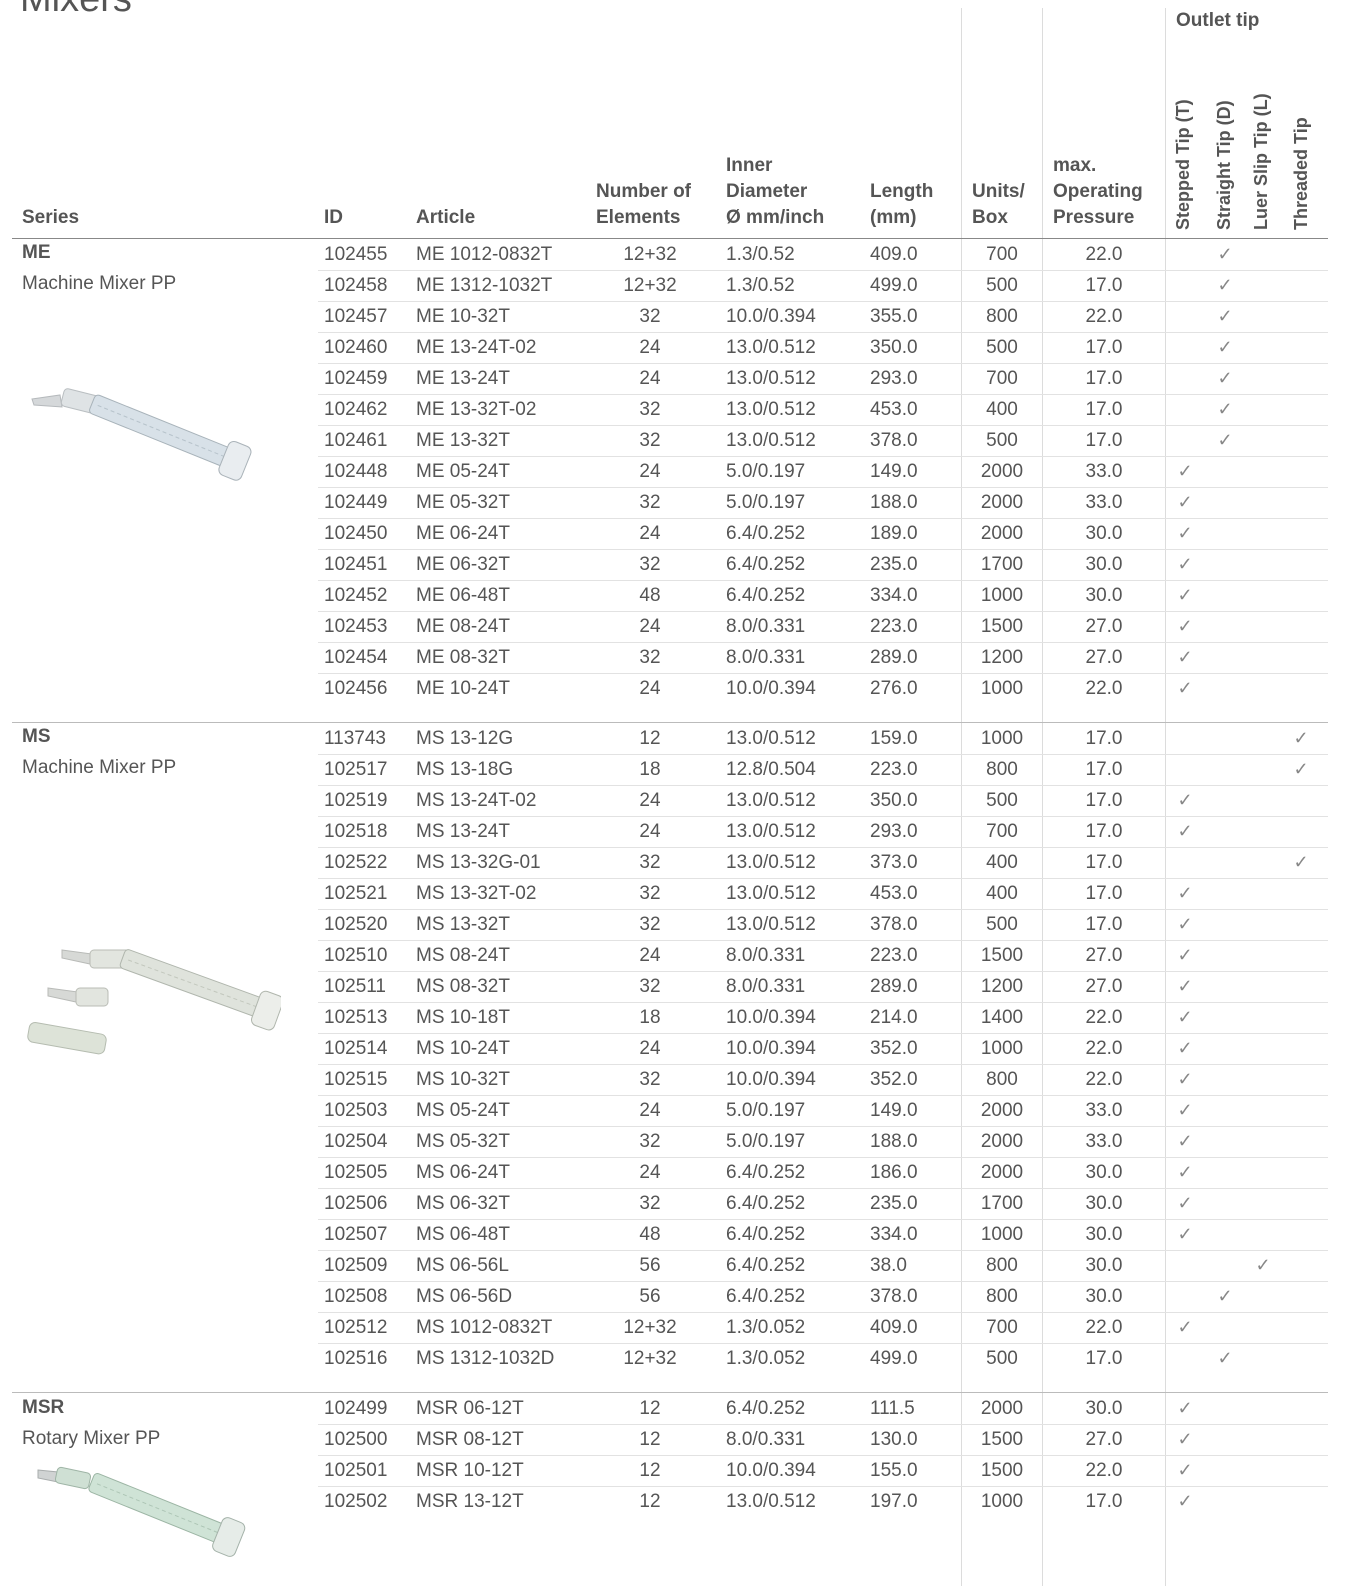  What do you see at coordinates (766, 626) in the screenshot?
I see `cell-diameter: 8.0/0.331` at bounding box center [766, 626].